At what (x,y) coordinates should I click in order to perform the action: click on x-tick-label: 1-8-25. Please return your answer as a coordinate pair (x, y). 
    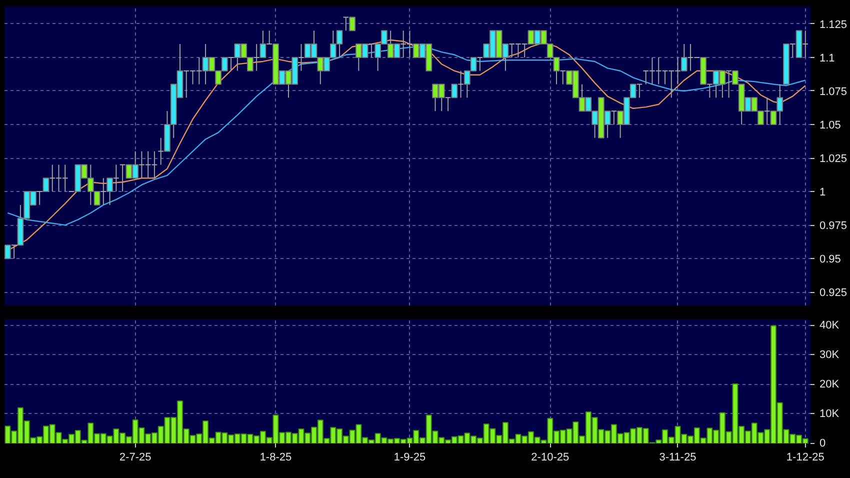
    Looking at the image, I should click on (276, 458).